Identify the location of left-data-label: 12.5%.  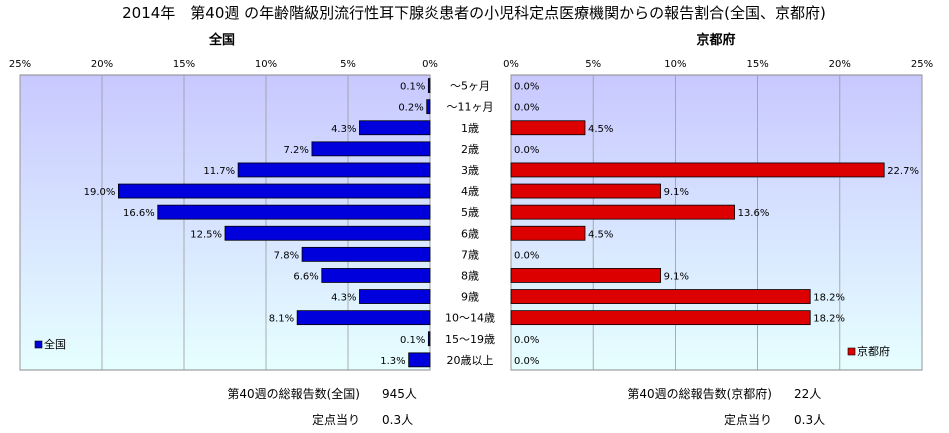
(206, 234).